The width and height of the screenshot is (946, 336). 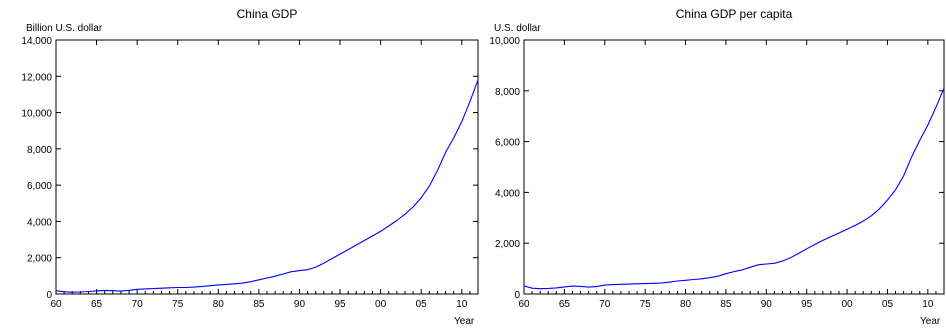 I want to click on chart-title: China GDP, so click(x=267, y=14).